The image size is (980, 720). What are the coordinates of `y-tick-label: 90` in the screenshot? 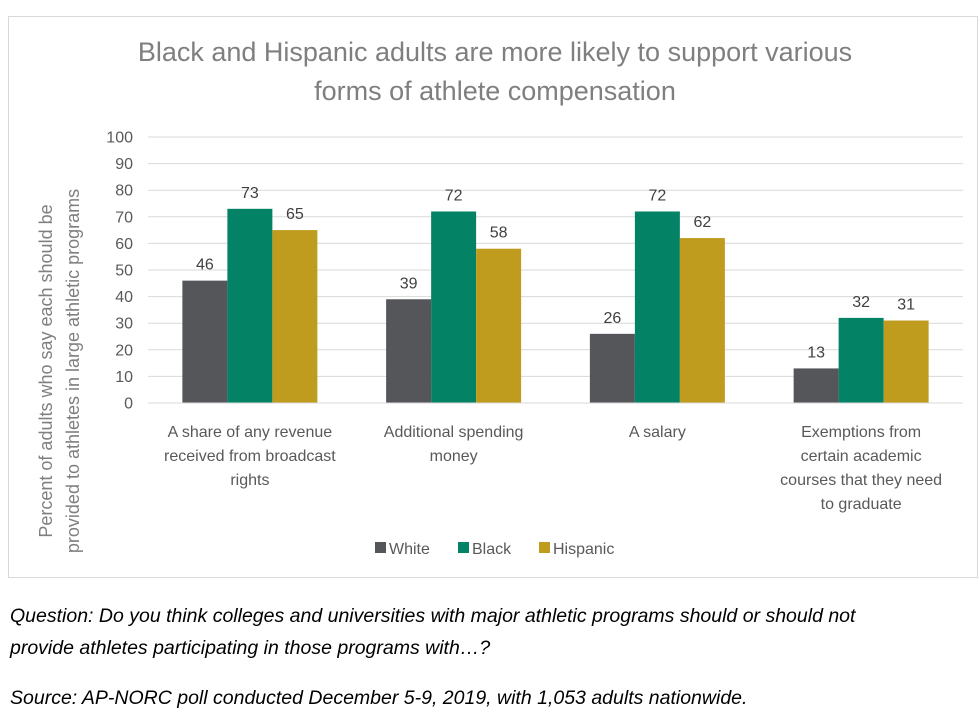 It's located at (124, 164).